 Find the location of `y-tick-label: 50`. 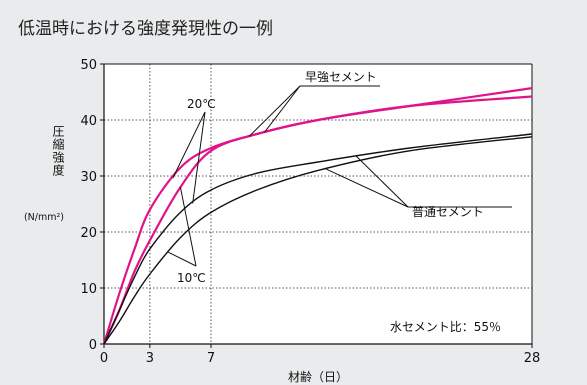

y-tick-label: 50 is located at coordinates (88, 65).